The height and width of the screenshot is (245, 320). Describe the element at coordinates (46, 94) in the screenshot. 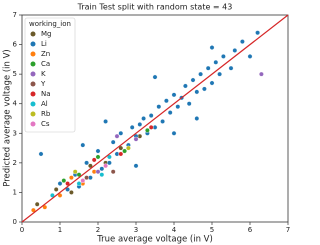

I see `legend-label: Na` at that location.